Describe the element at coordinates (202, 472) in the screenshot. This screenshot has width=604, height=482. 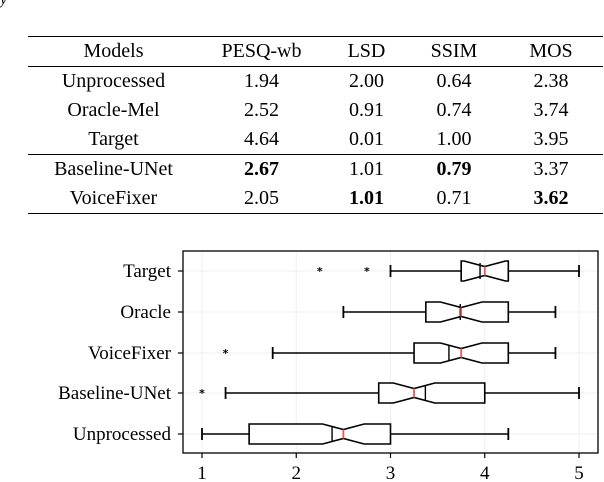
I see `x-tick-label: 1` at that location.